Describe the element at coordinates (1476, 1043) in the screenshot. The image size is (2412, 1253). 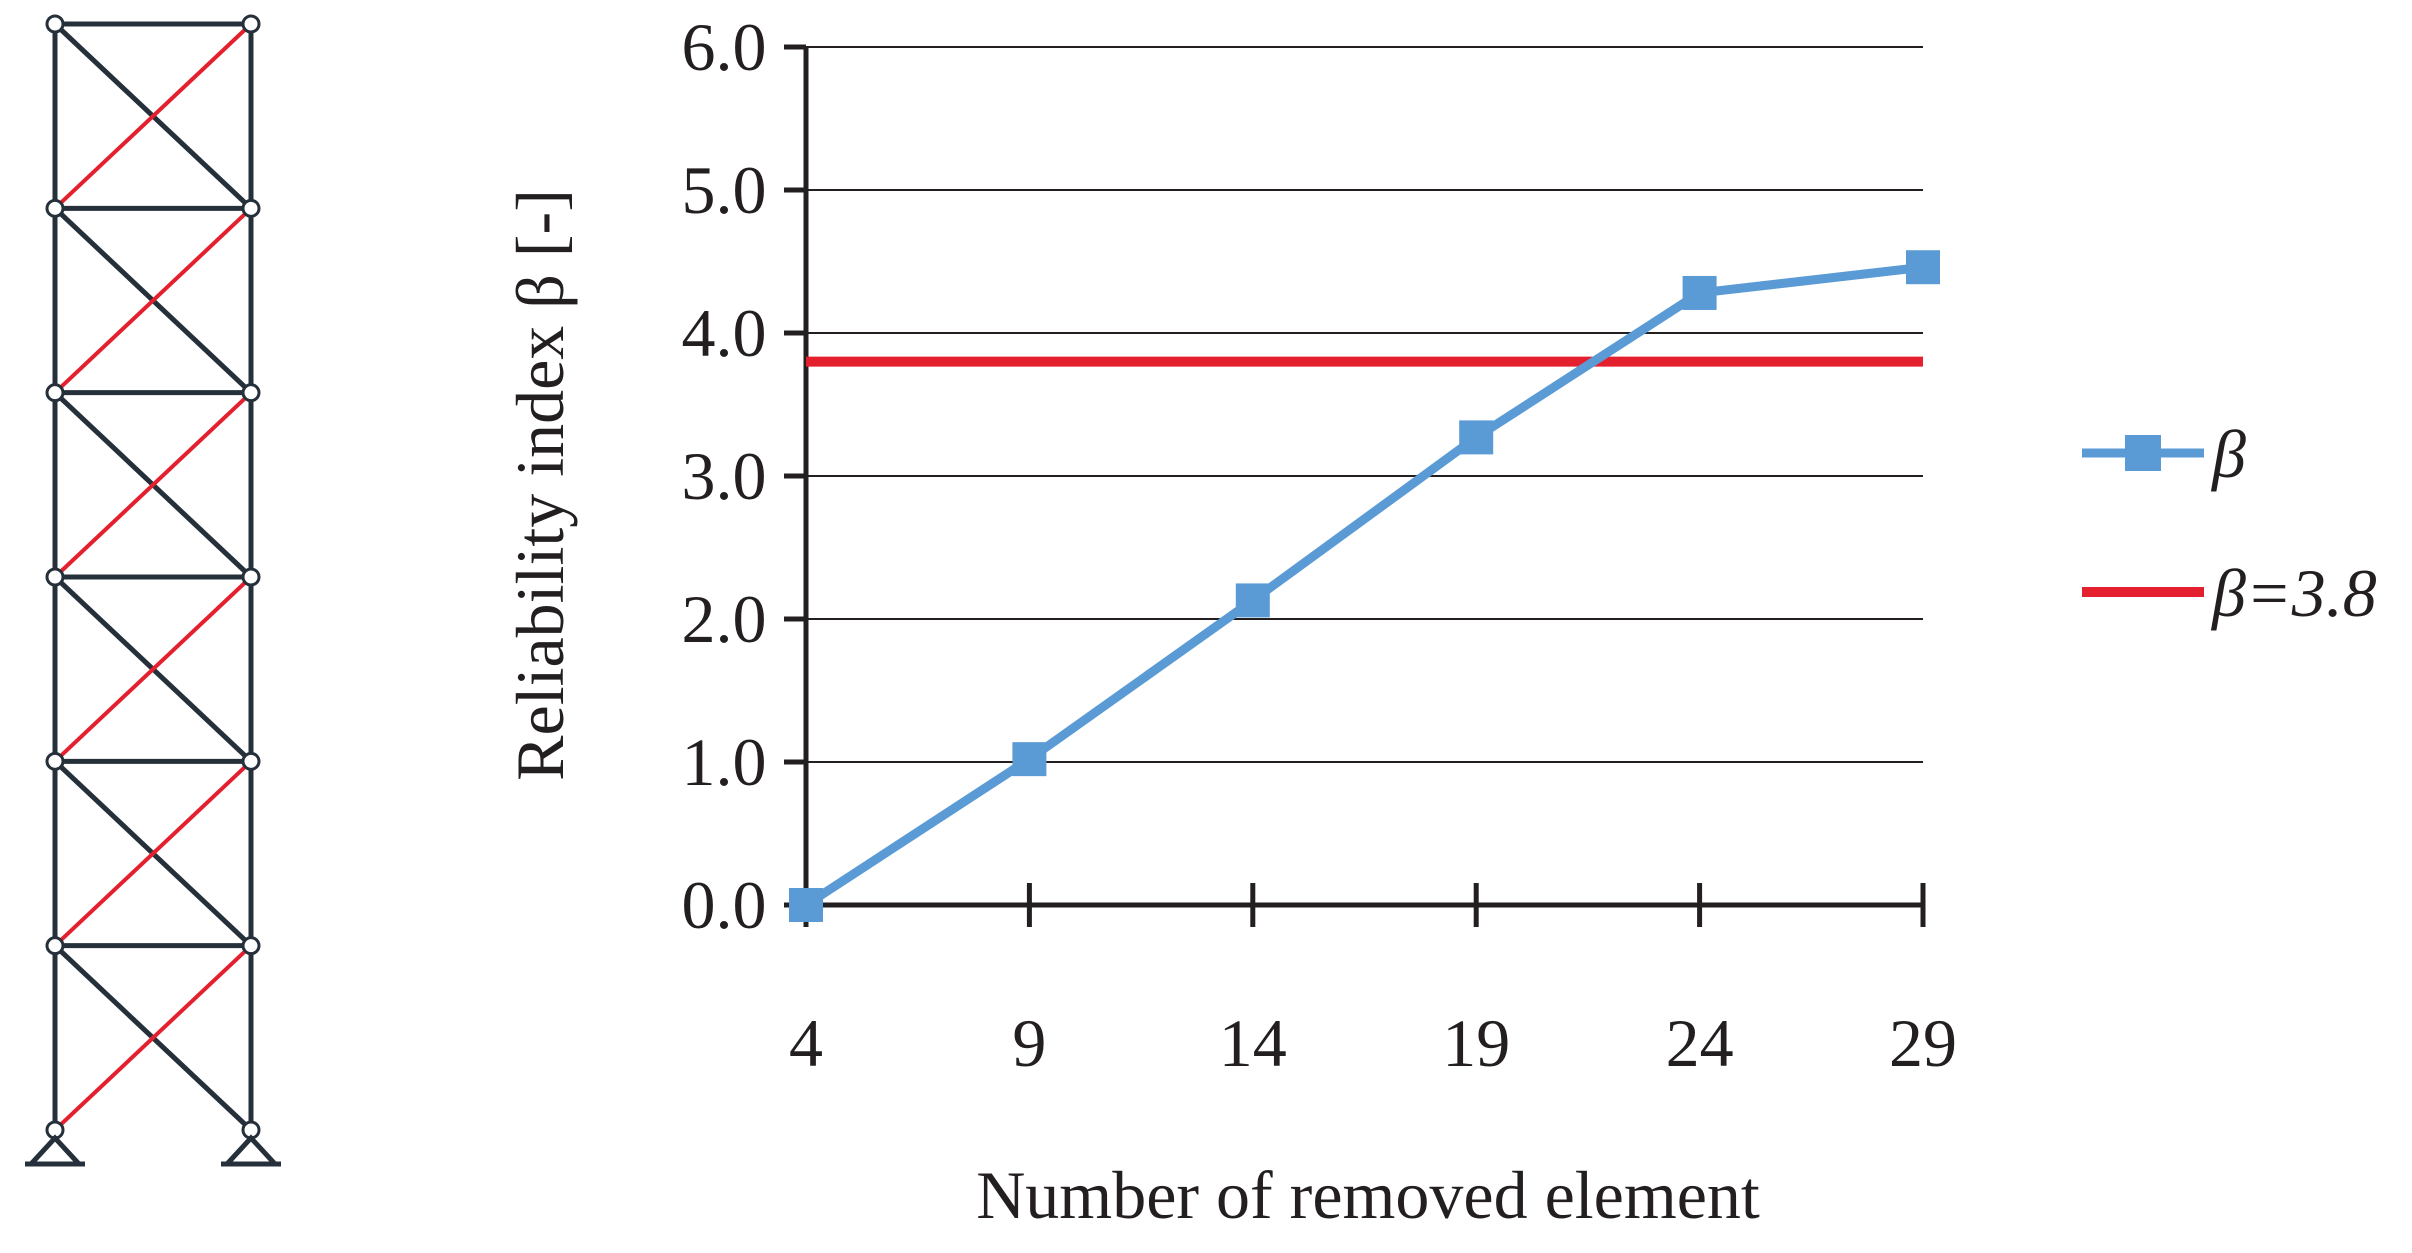
I see `x-tick-label-3: 19` at that location.